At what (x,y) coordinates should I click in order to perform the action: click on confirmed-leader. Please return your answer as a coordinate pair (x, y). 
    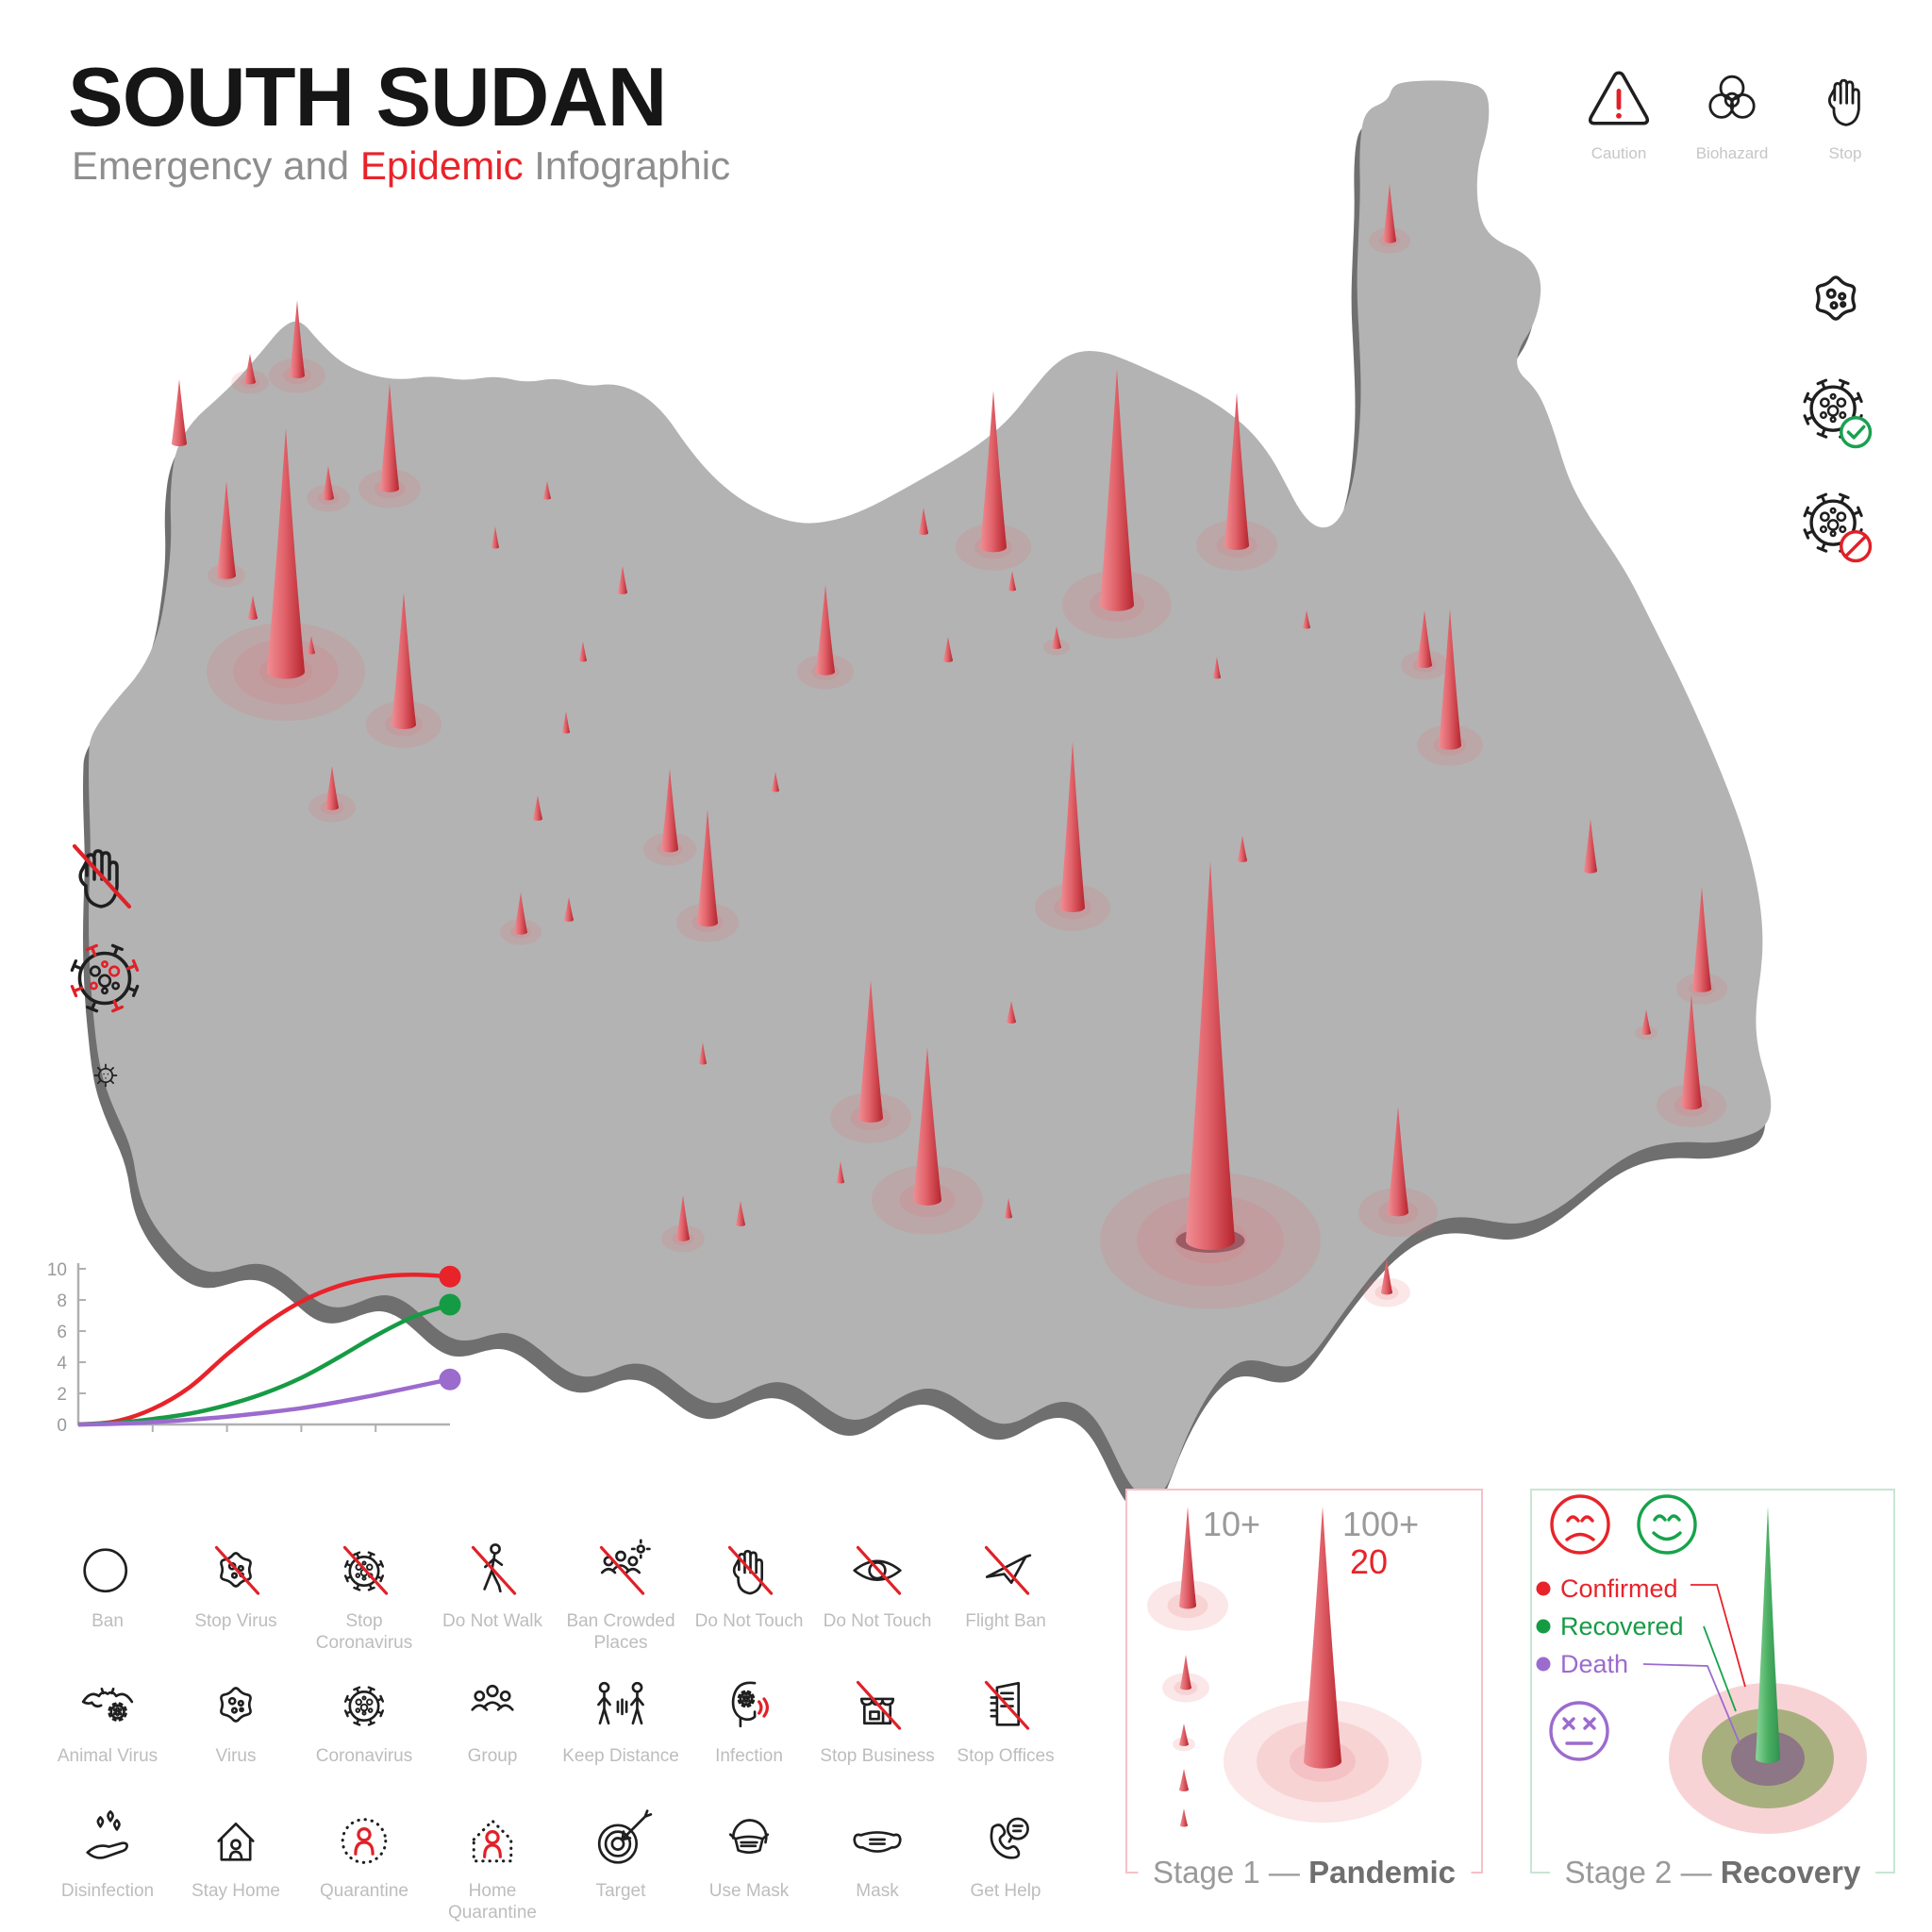
    Looking at the image, I should click on (1718, 1636).